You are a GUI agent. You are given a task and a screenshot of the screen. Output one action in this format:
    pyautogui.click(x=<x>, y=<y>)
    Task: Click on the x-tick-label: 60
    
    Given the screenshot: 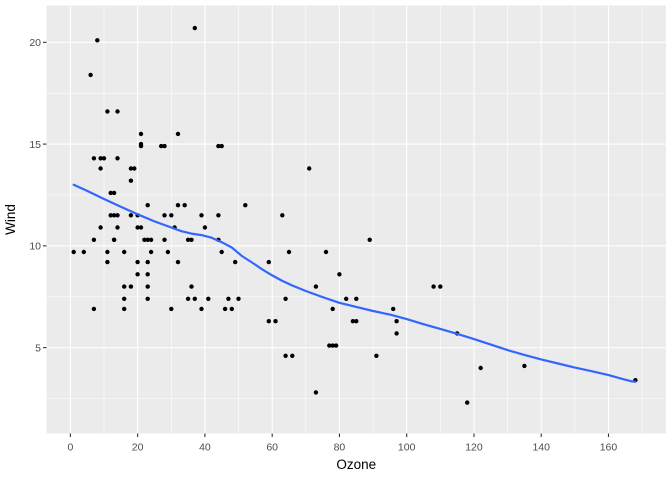 What is the action you would take?
    pyautogui.click(x=272, y=448)
    